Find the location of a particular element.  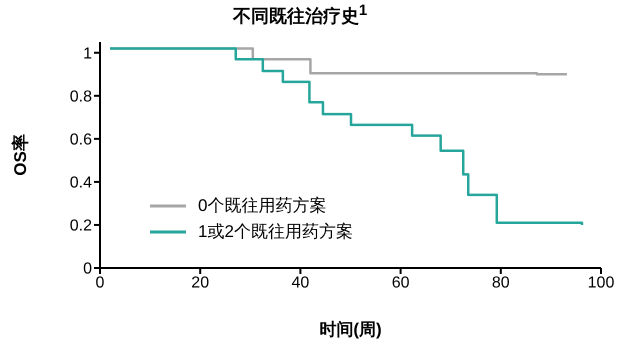

legend-label: 0个既往用药方案 is located at coordinates (262, 206).